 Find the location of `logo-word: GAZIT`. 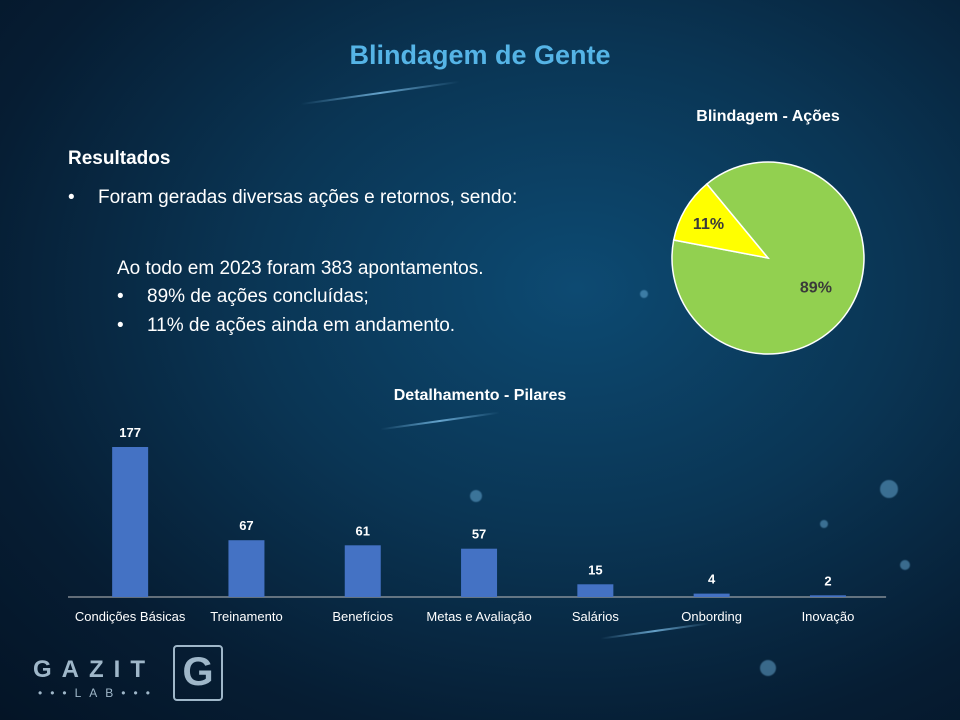

logo-word: GAZIT is located at coordinates (94, 669).